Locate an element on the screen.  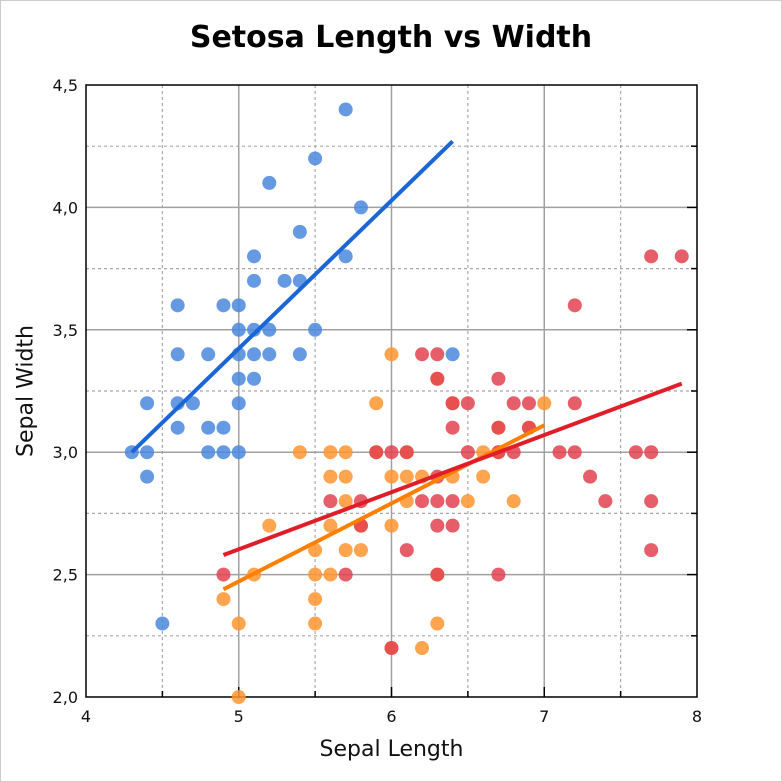
y-tick-label: 3,0 is located at coordinates (65, 452).